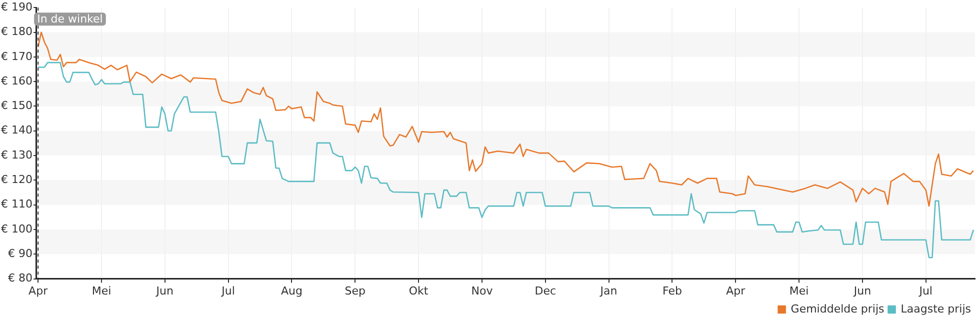 The image size is (980, 325). I want to click on y-tick-label: € 170, so click(16, 56).